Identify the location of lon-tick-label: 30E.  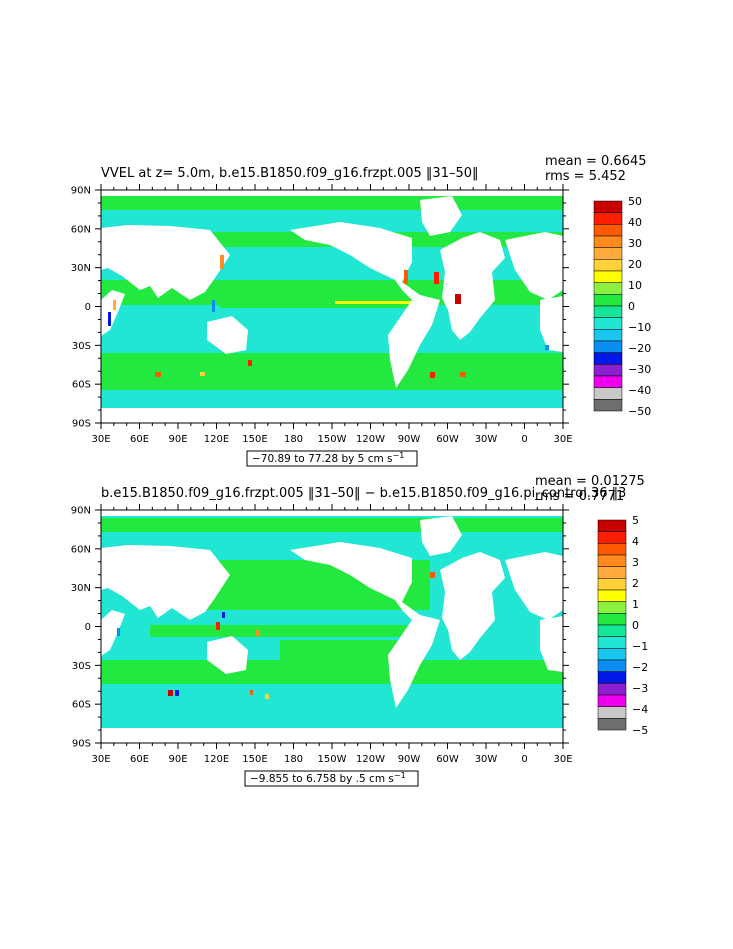
(100, 439).